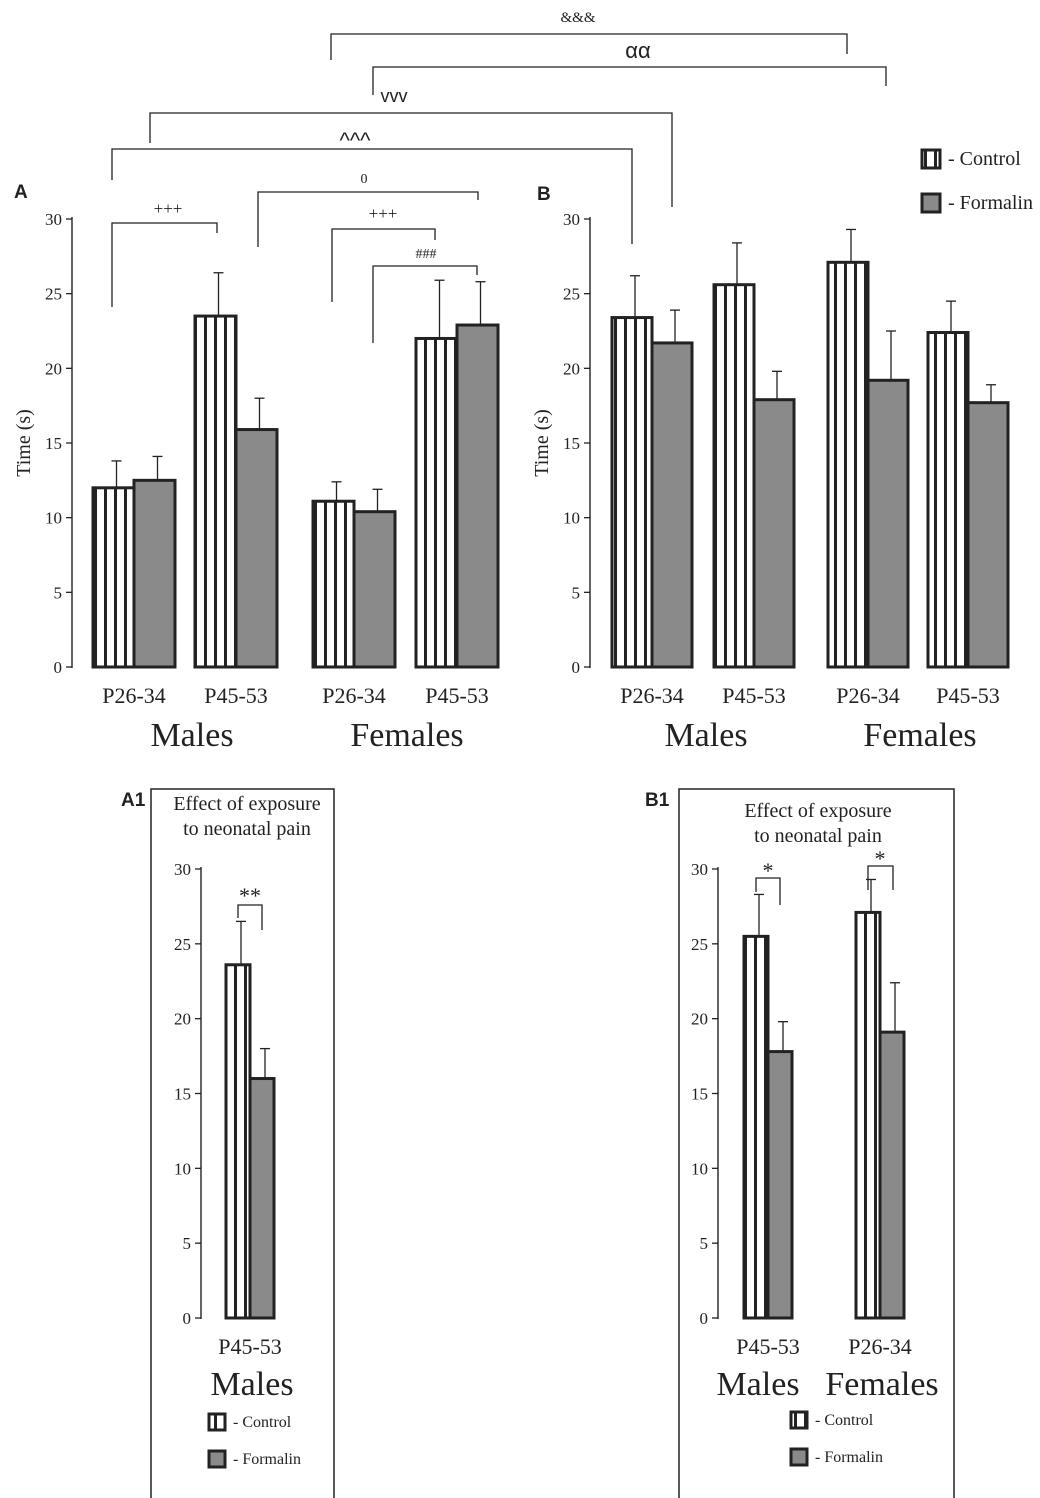 The height and width of the screenshot is (1498, 1040). I want to click on bracket-b1-males, so click(768, 891).